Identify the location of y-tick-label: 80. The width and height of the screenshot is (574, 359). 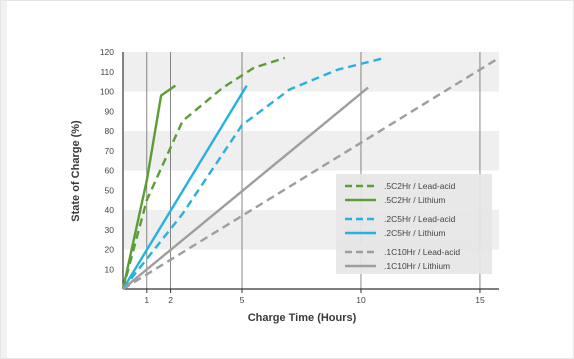
(110, 131).